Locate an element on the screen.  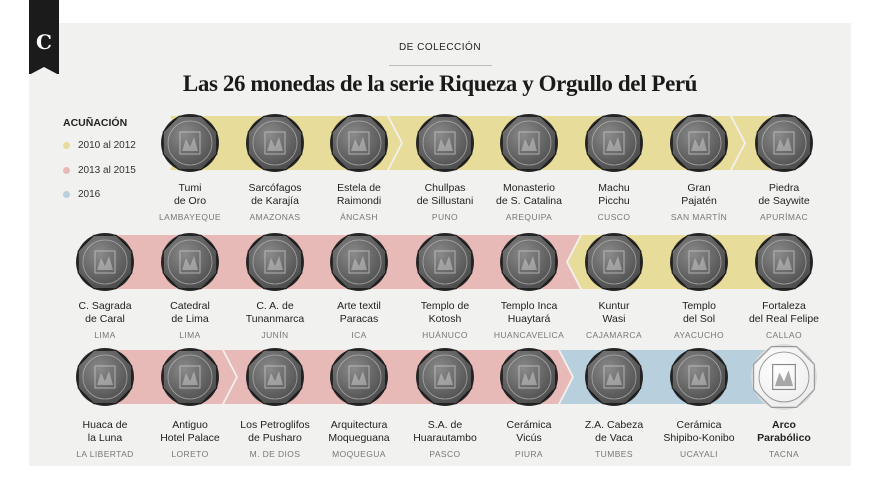
coin-label: Gran Pajatén SAN MARTÍN is located at coordinates (699, 203).